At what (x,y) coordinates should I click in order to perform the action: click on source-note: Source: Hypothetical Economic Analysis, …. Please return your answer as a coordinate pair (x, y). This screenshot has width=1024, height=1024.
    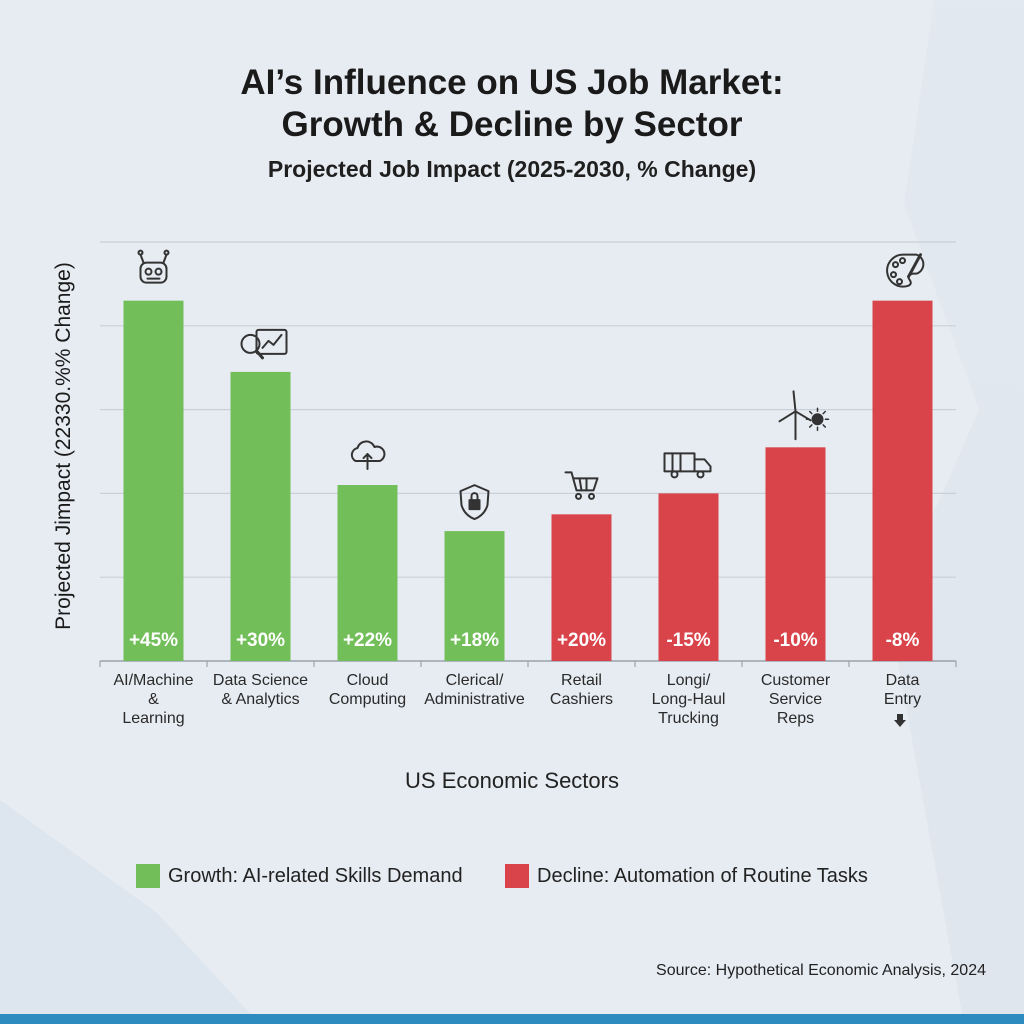
    Looking at the image, I should click on (821, 970).